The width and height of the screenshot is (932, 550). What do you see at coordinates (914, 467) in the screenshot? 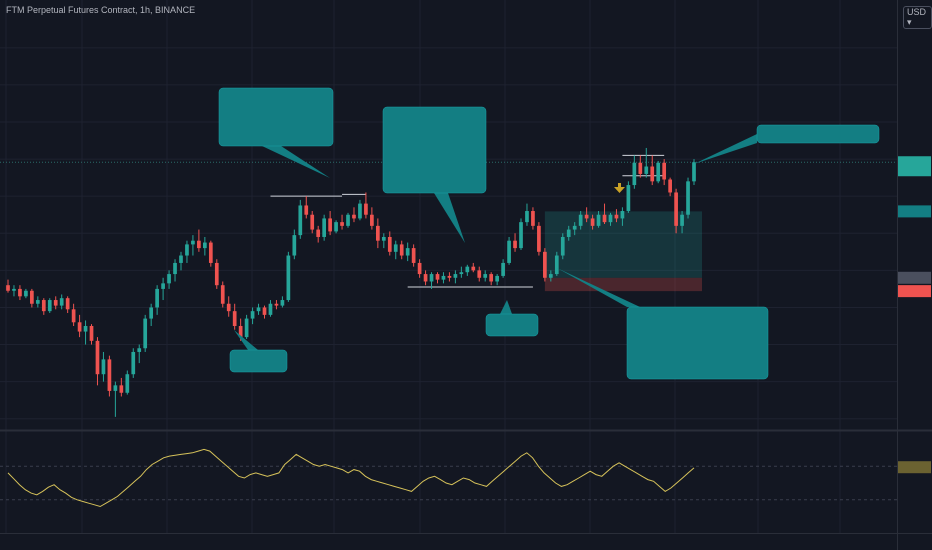
I see `rsi-current-badge` at bounding box center [914, 467].